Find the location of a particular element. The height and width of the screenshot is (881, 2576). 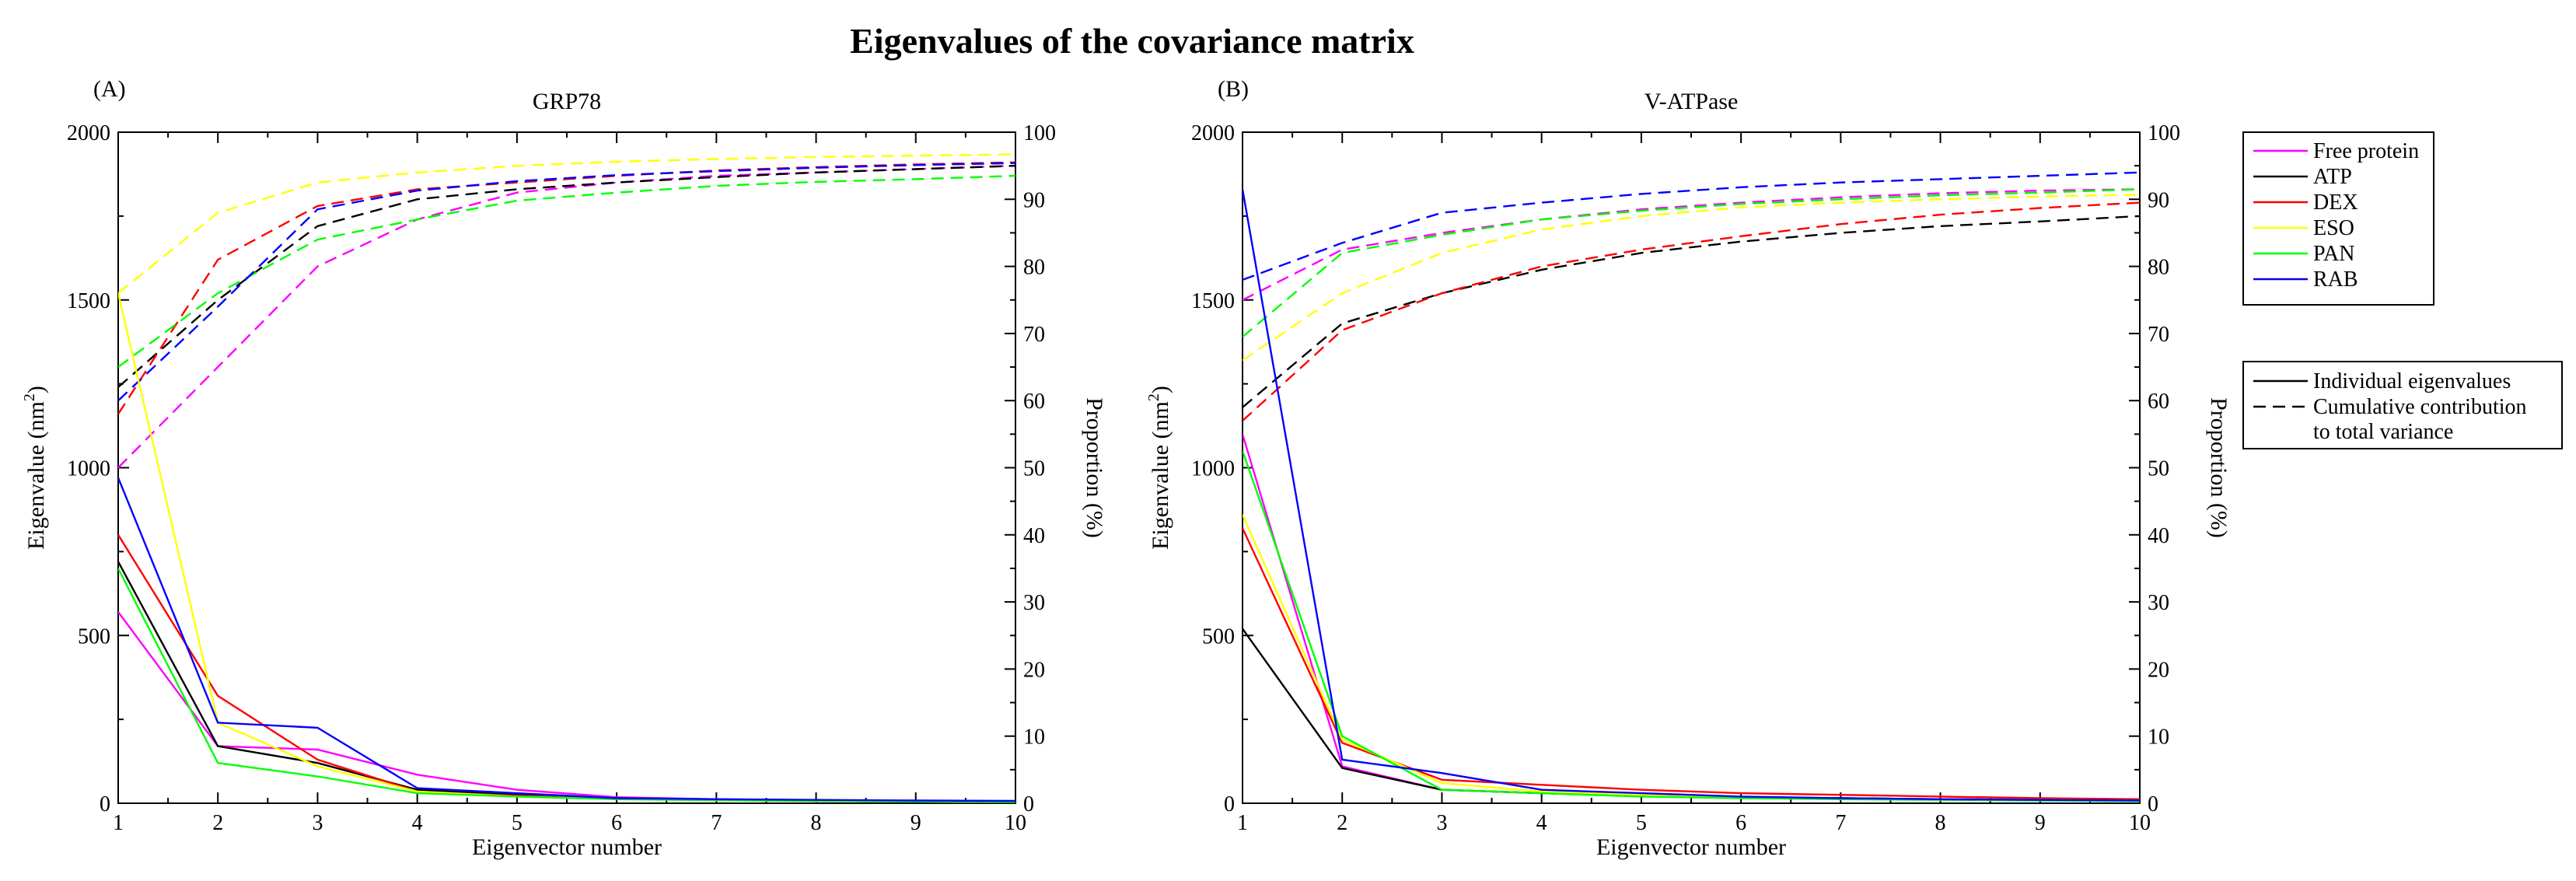

legend-label: DEX is located at coordinates (2335, 203).